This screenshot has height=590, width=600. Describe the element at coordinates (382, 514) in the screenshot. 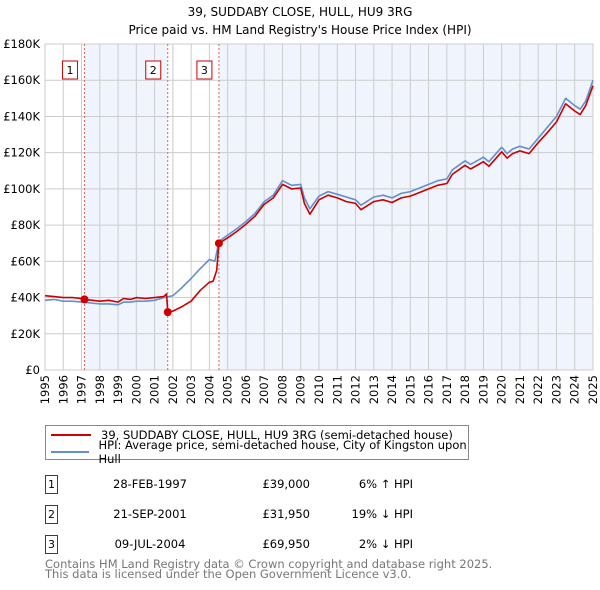

I see `transaction-hpi-diff: 19% ↓ HPI` at that location.